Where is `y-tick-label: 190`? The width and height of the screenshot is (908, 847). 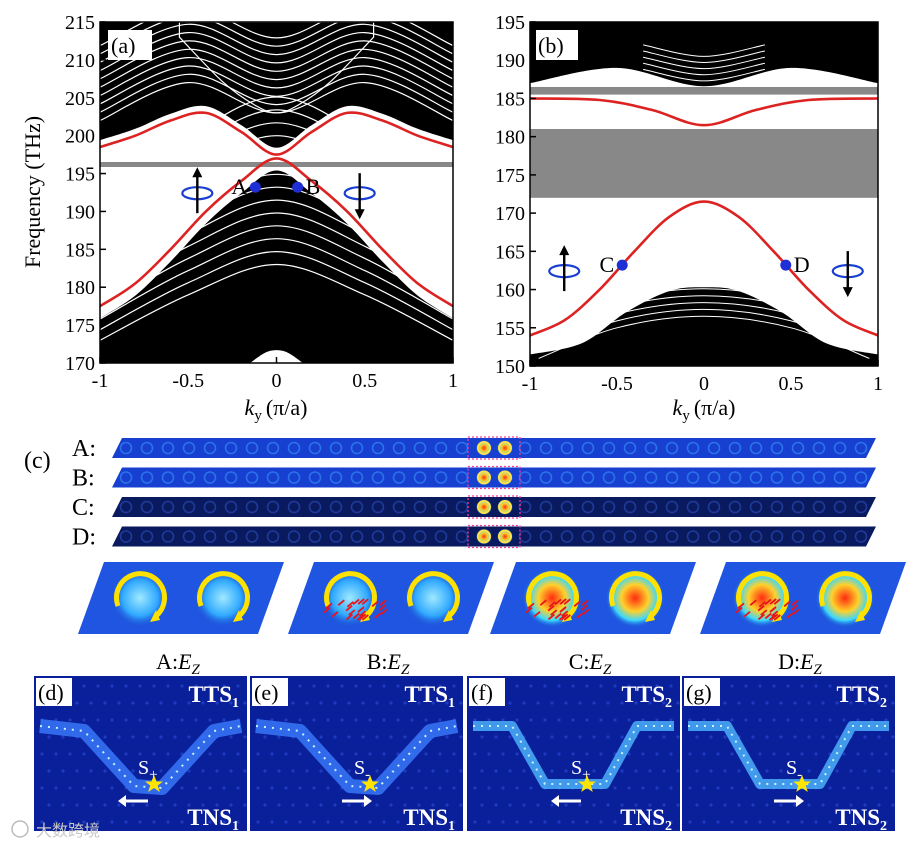 y-tick-label: 190 is located at coordinates (80, 212).